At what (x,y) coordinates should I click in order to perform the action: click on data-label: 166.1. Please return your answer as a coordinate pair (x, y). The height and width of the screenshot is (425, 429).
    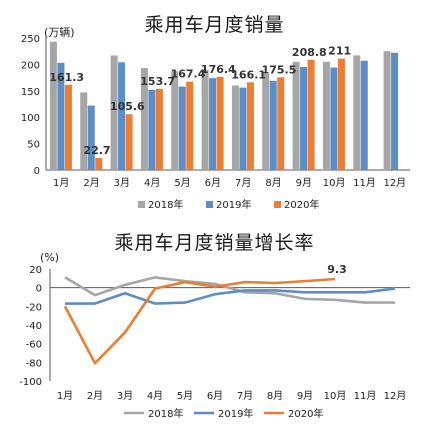
    Looking at the image, I should click on (248, 74).